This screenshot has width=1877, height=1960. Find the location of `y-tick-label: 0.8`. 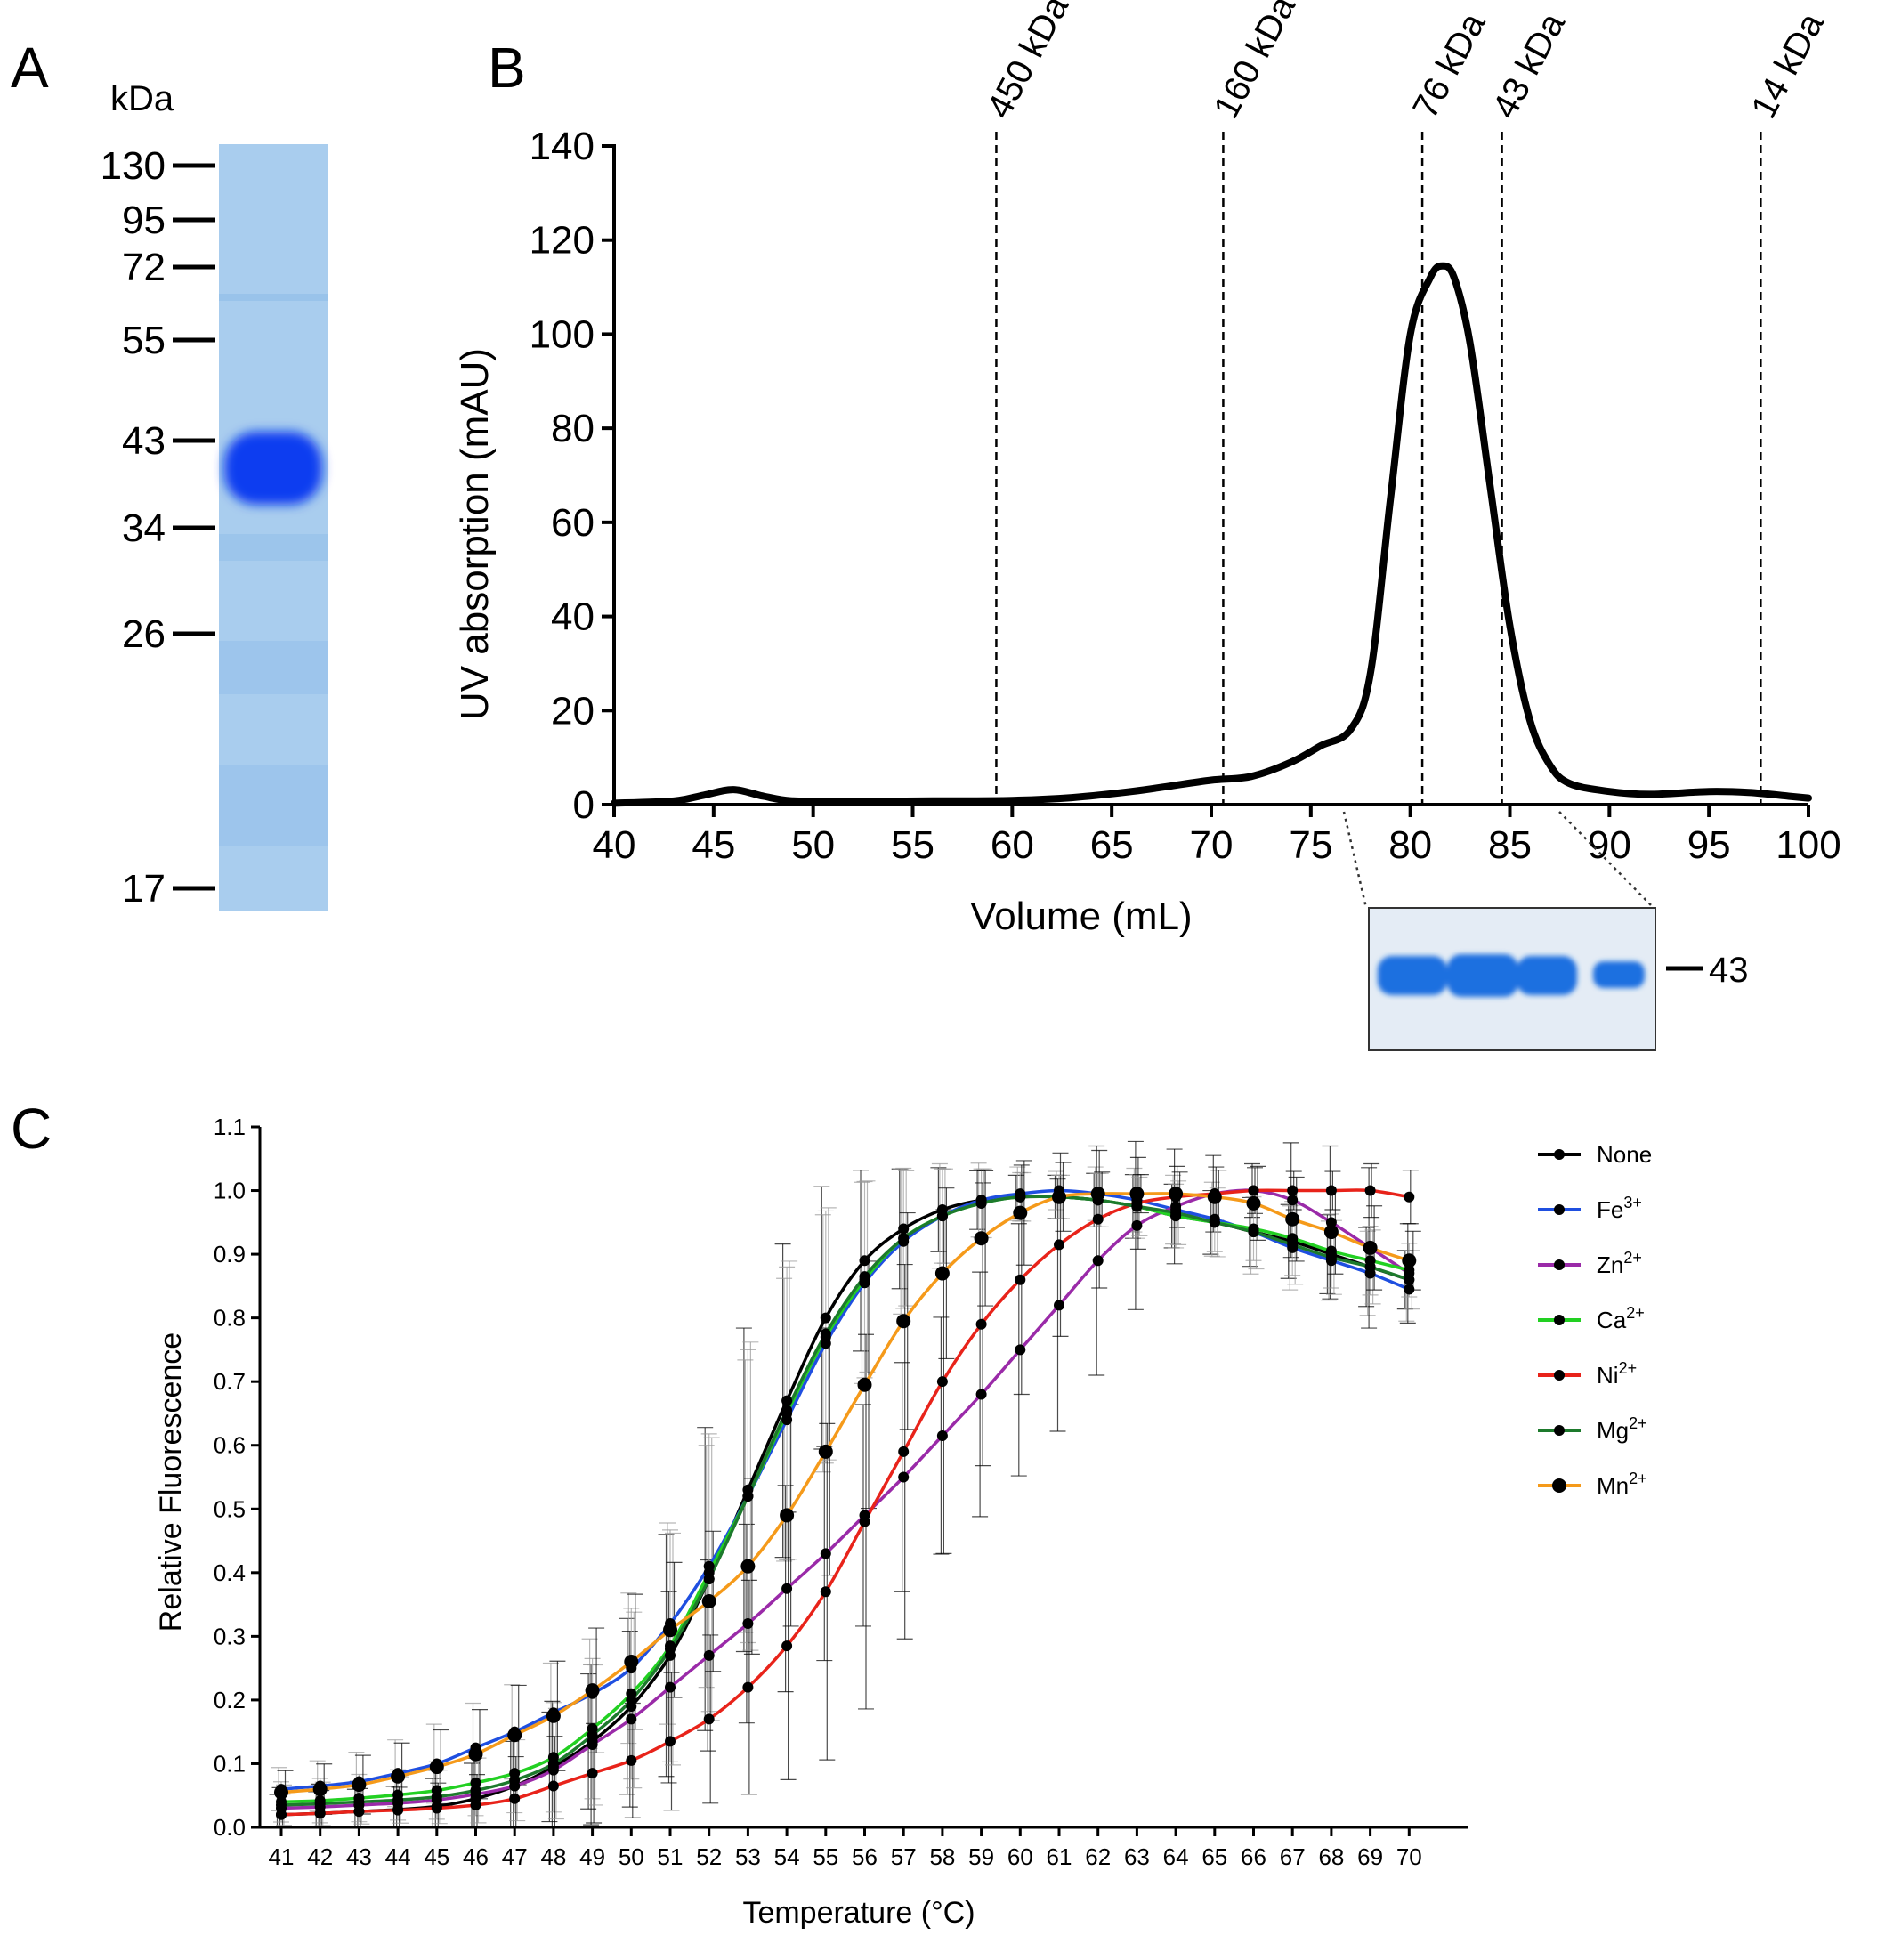

y-tick-label: 0.8 is located at coordinates (230, 1318).